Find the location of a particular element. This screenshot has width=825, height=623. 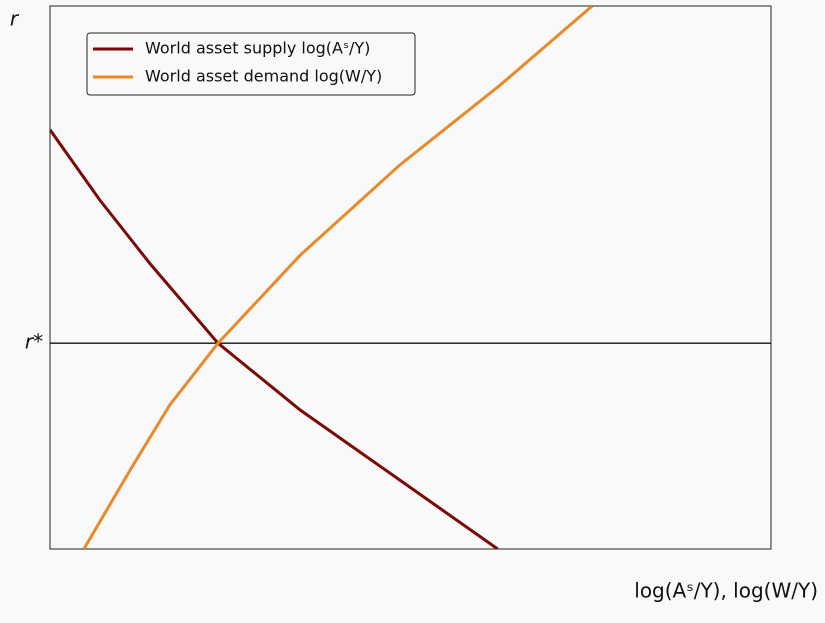

y-axis-label: r is located at coordinates (15, 19).